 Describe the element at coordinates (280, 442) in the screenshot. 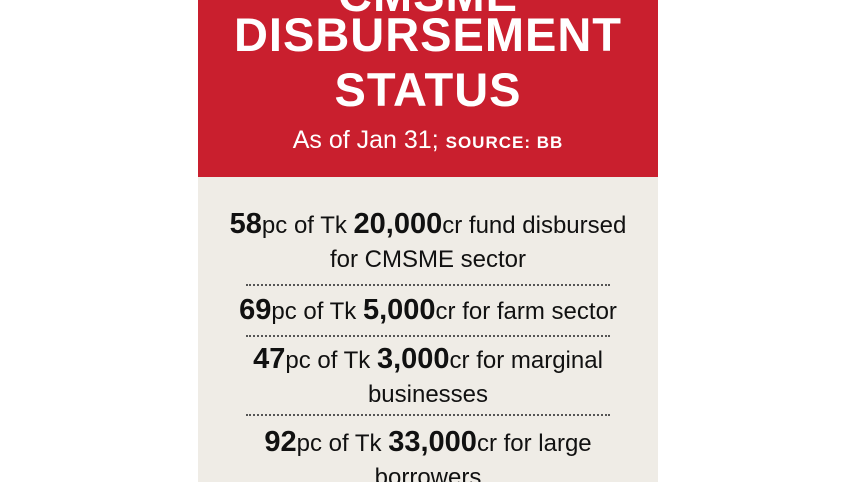

I see `percent-value: 92` at that location.